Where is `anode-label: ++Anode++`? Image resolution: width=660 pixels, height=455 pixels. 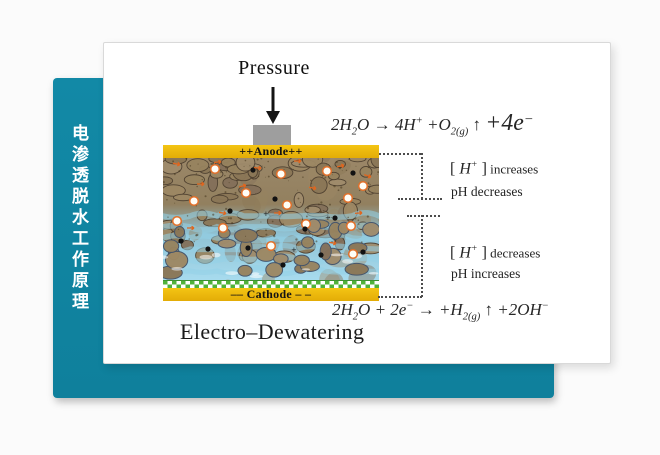 anode-label: ++Anode++ is located at coordinates (271, 151).